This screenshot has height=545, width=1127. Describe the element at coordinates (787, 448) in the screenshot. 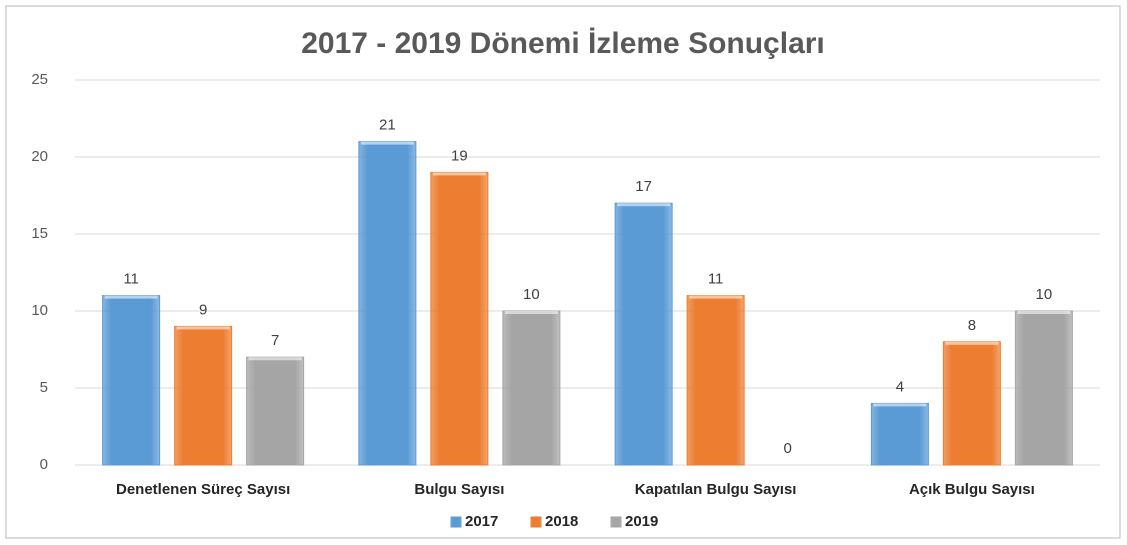

I see `data-label: 0` at that location.